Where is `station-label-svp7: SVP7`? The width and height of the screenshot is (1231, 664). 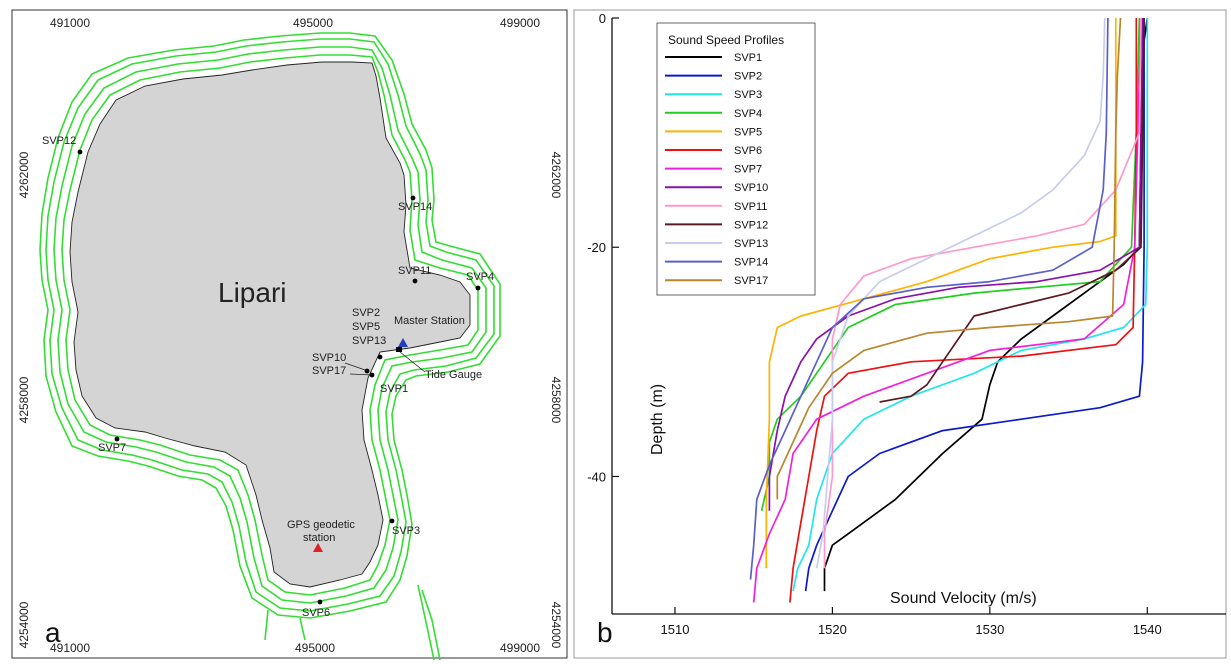
station-label-svp7: SVP7 is located at coordinates (112, 448).